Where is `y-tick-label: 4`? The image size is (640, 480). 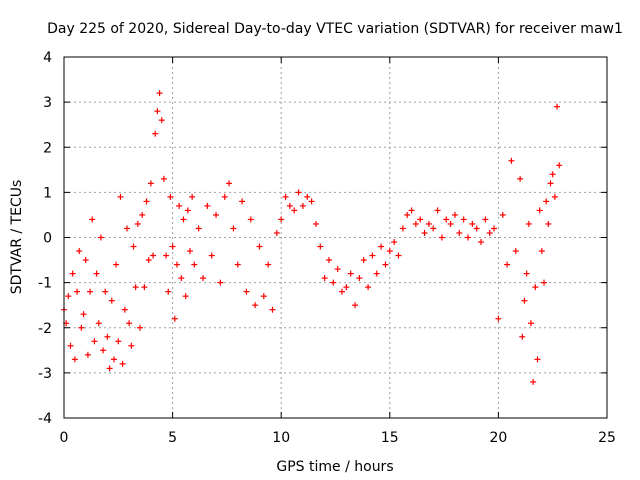
y-tick-label: 4 is located at coordinates (47, 58).